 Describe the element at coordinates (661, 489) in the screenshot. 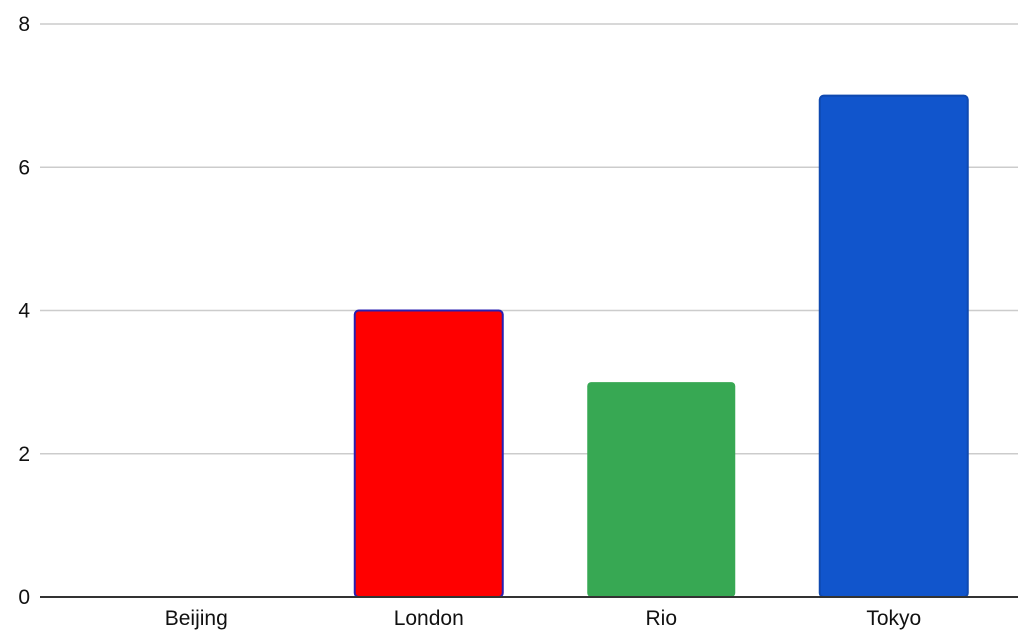

I see `bar-rio` at that location.